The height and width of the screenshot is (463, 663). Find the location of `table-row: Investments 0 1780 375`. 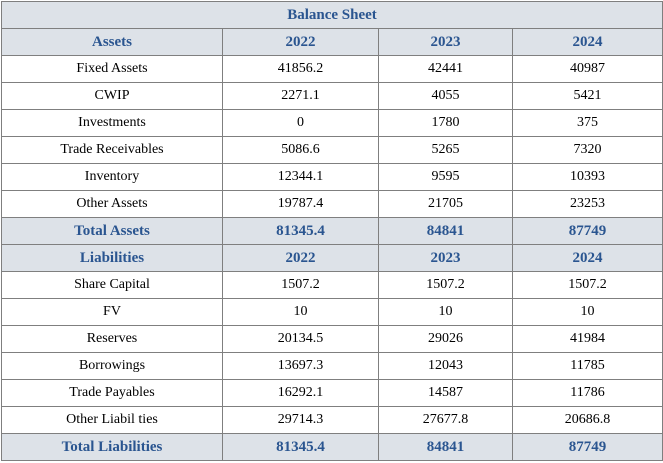

table-row: Investments 0 1780 375 is located at coordinates (332, 123).